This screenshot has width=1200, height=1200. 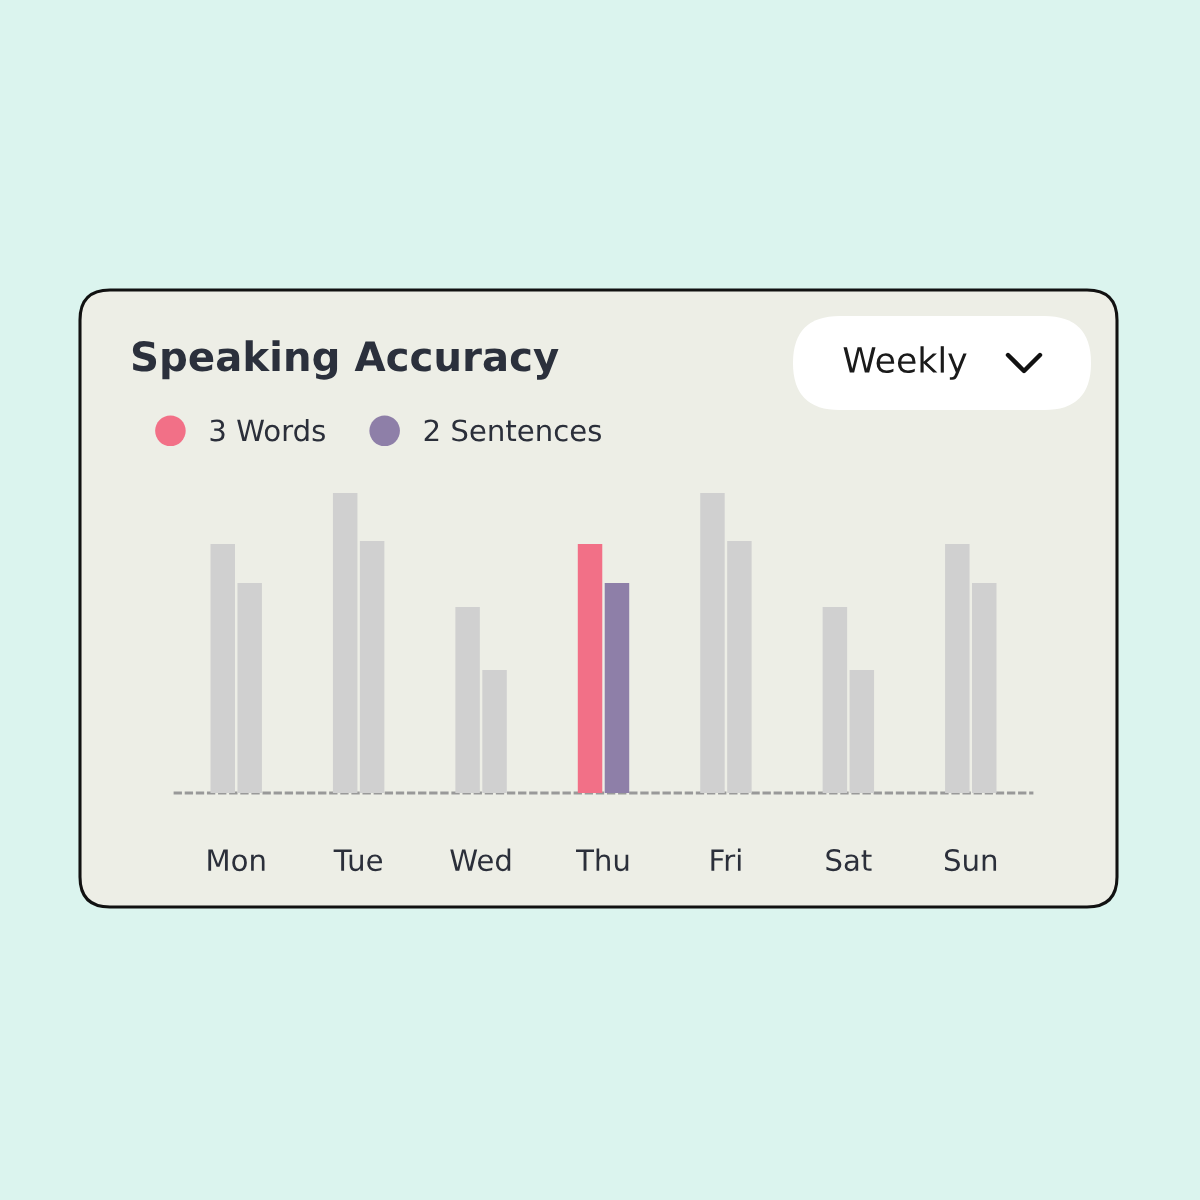 What do you see at coordinates (602, 860) in the screenshot?
I see `x-tick-label: Thu` at bounding box center [602, 860].